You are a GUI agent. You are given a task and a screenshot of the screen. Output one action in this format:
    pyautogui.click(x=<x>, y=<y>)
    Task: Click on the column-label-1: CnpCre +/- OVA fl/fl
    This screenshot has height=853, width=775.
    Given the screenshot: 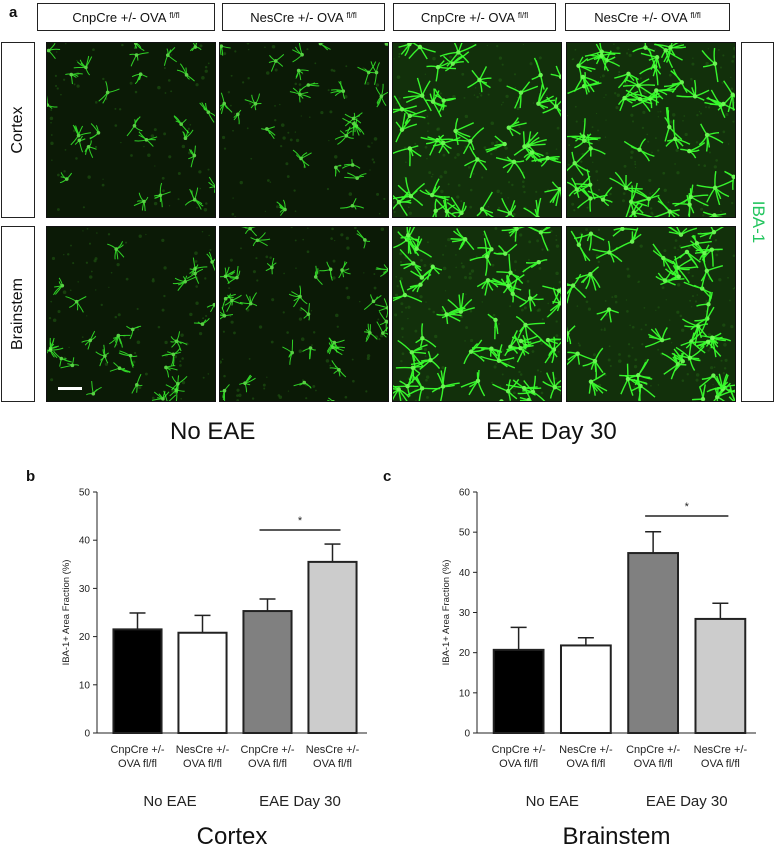 What is the action you would take?
    pyautogui.click(x=126, y=17)
    